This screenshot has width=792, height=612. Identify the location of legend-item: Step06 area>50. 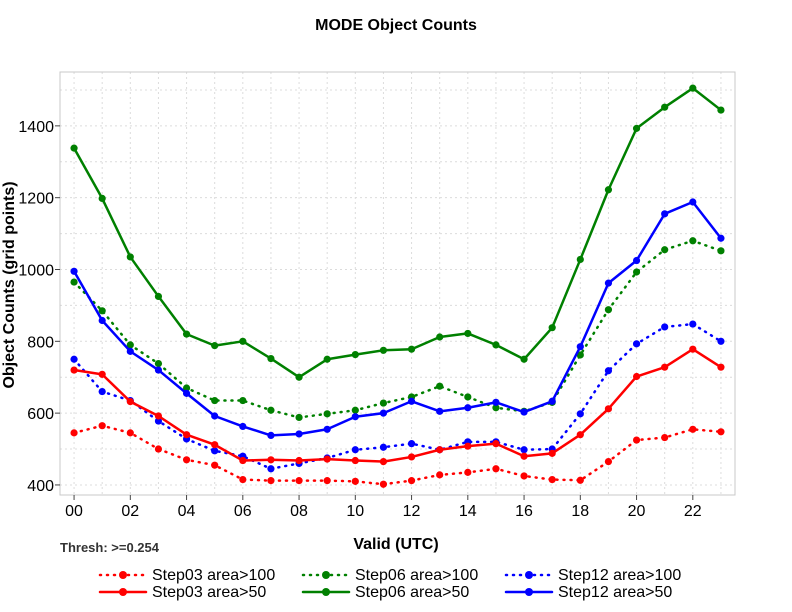
(385, 592).